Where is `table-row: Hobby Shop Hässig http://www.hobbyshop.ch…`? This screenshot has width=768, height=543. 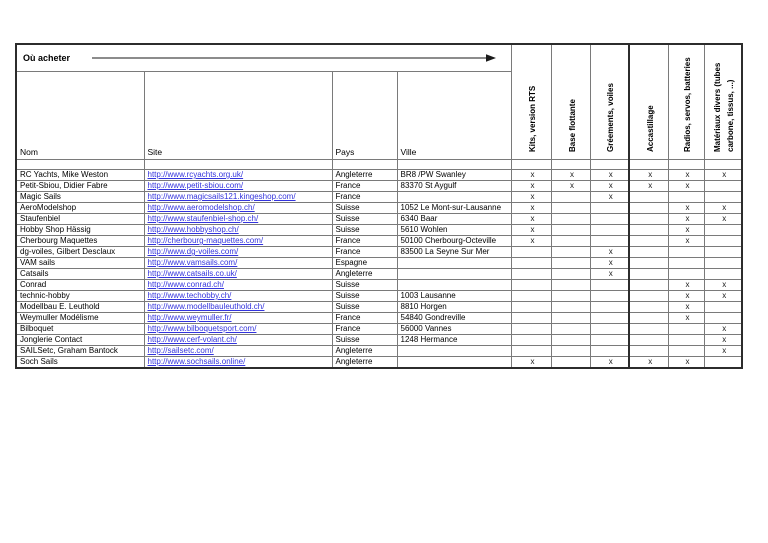
table-row: Hobby Shop Hässig http://www.hobbyshop.ch… is located at coordinates (379, 230).